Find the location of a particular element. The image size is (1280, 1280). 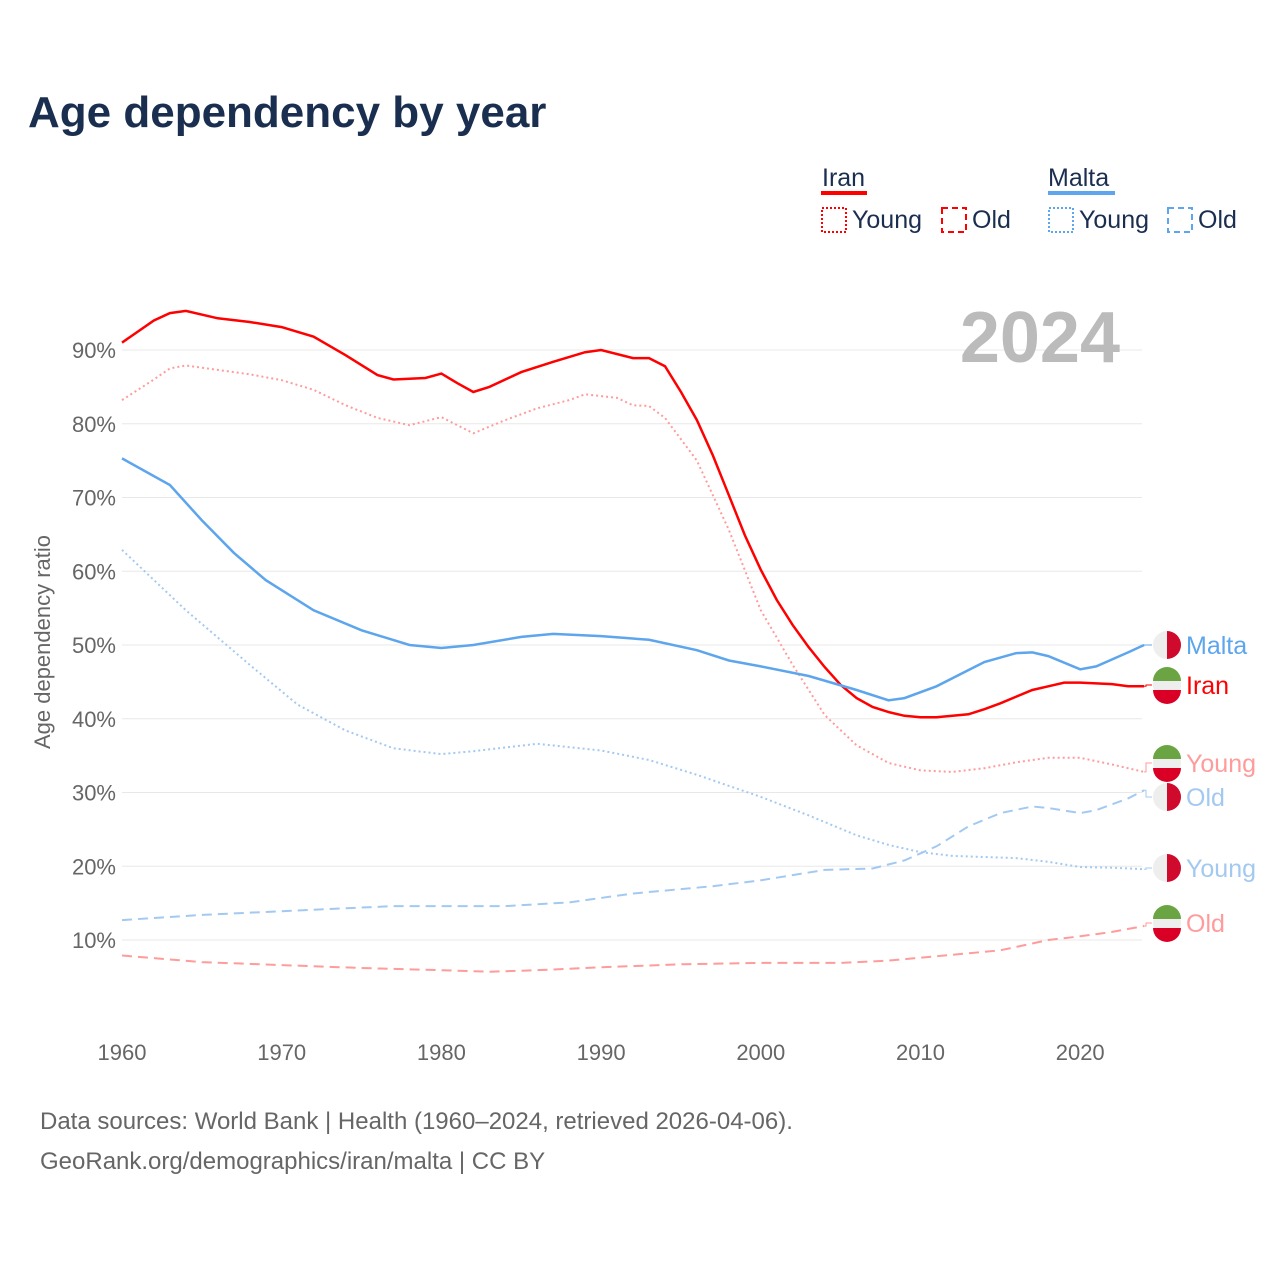

legend-iran-old-swatch is located at coordinates (954, 220).